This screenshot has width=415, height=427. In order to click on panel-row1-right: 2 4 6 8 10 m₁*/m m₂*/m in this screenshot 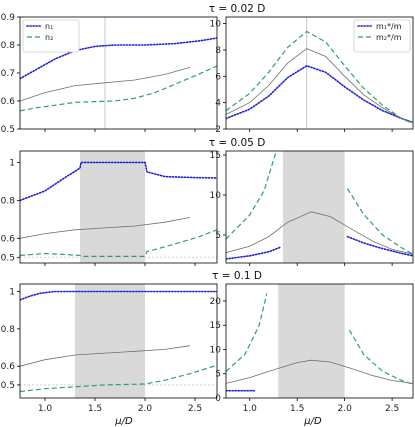, I will do `click(312, 75)`.